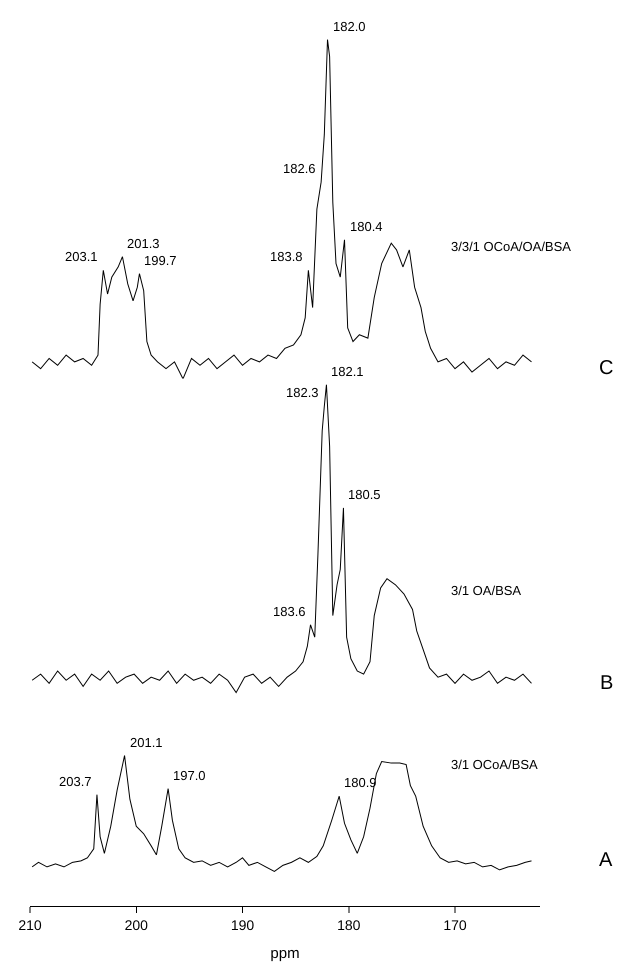  Describe the element at coordinates (81, 256) in the screenshot. I see `annotation: 203.1` at that location.